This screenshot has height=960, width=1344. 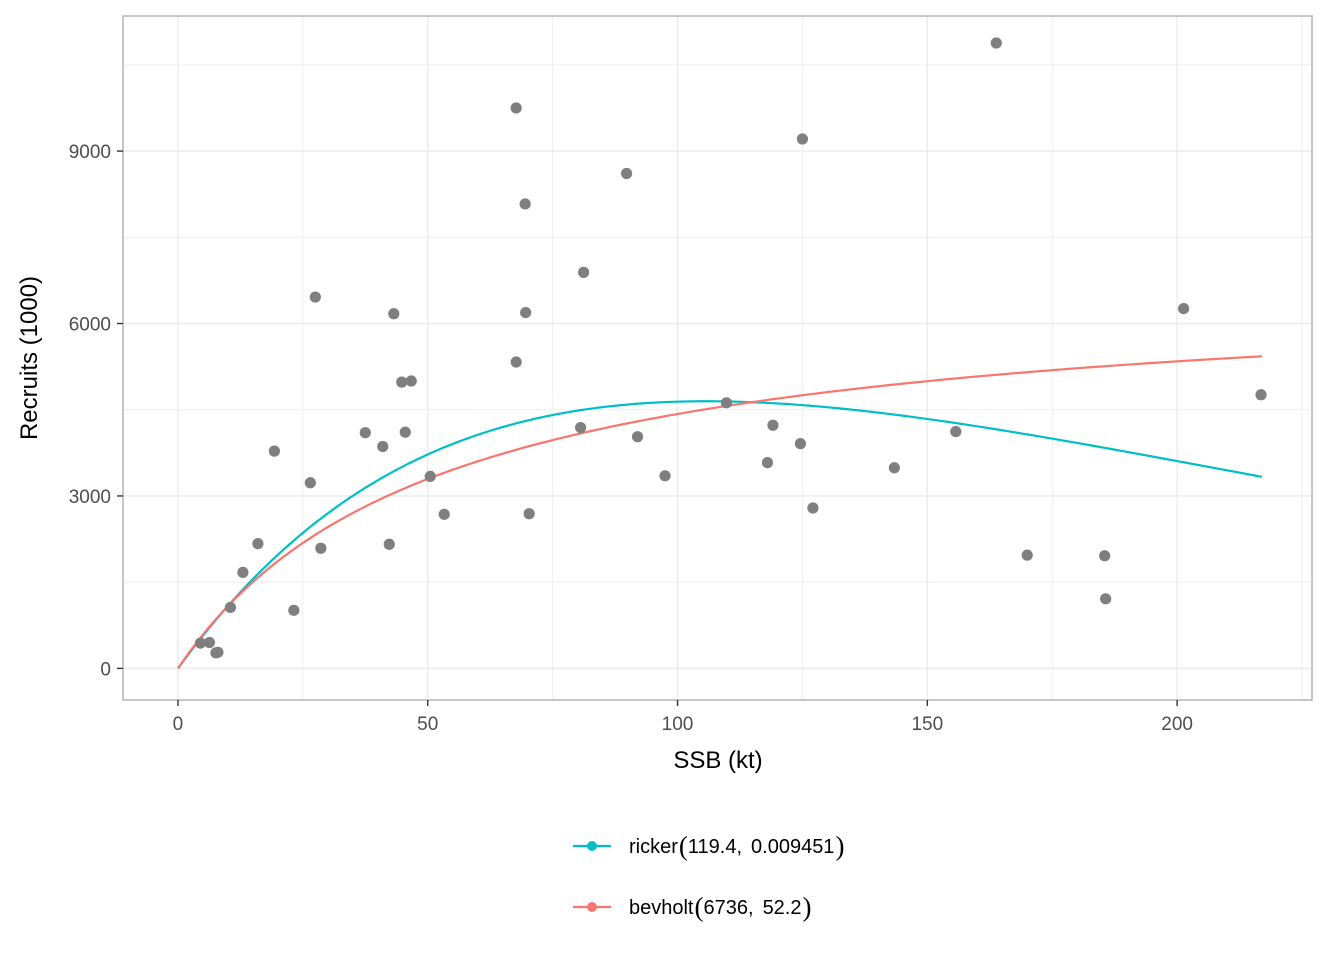 What do you see at coordinates (661, 908) in the screenshot?
I see `legend-name-bevholt: bevholt` at bounding box center [661, 908].